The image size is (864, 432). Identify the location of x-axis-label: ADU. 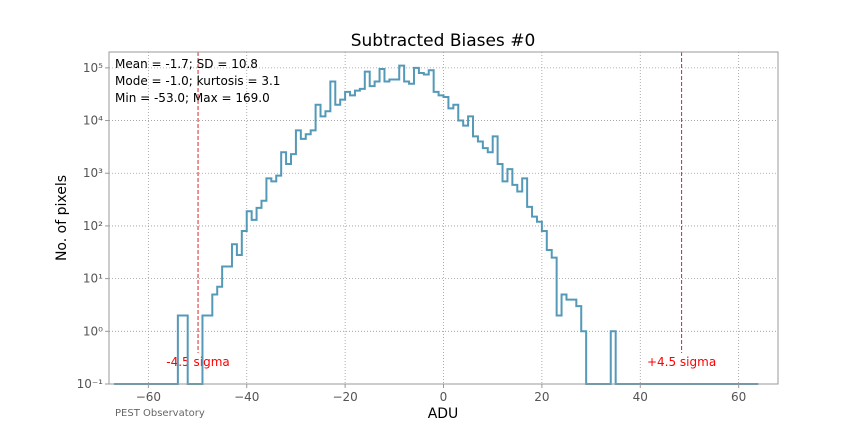
(443, 414).